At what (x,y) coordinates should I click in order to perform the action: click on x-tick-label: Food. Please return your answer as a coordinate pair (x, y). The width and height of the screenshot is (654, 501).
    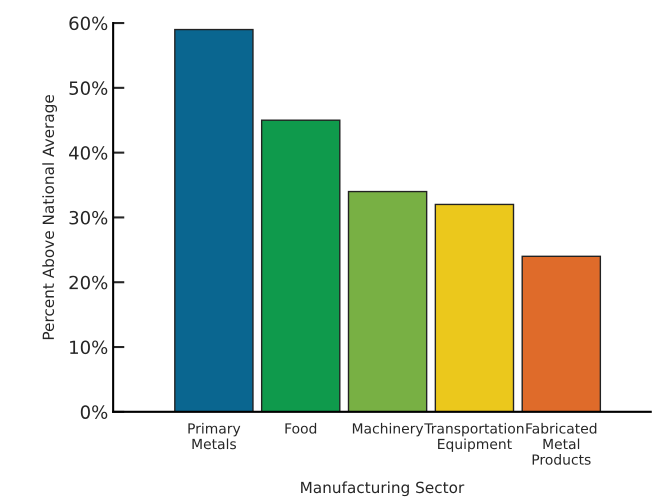
    Looking at the image, I should click on (300, 428).